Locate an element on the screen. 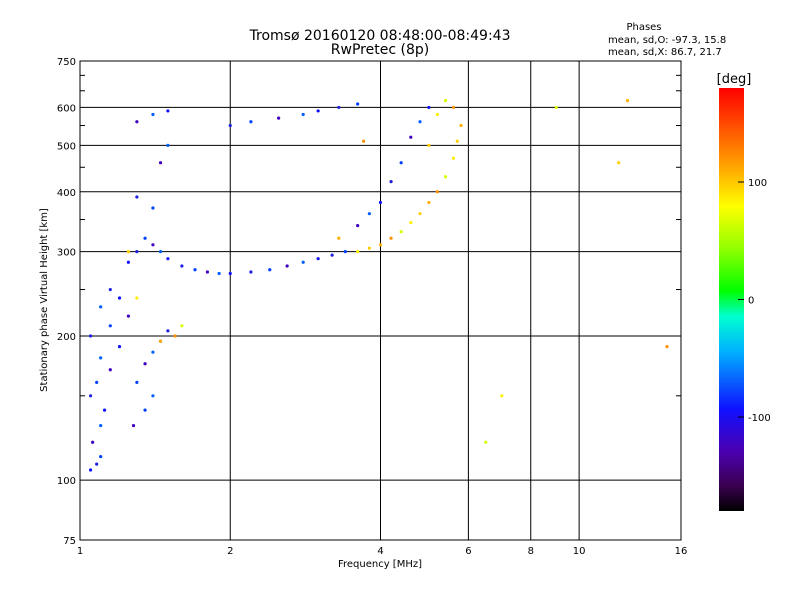  chart-title: Tromsø 20160120 08:48:00-08:49:43 is located at coordinates (380, 36).